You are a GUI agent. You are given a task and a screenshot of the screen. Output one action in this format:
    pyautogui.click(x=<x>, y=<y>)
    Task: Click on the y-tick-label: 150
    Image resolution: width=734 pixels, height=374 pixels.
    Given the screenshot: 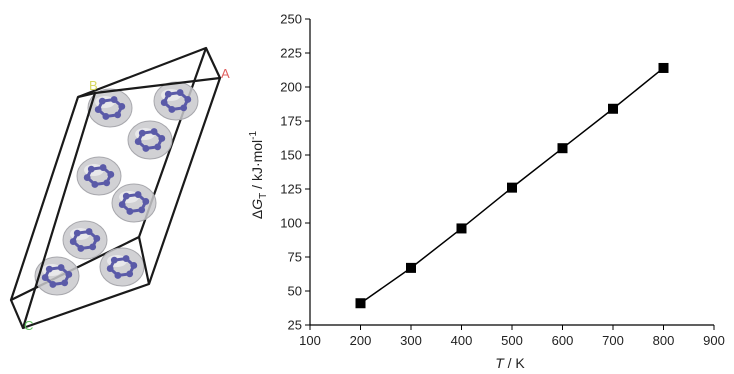 What is the action you would take?
    pyautogui.click(x=291, y=155)
    